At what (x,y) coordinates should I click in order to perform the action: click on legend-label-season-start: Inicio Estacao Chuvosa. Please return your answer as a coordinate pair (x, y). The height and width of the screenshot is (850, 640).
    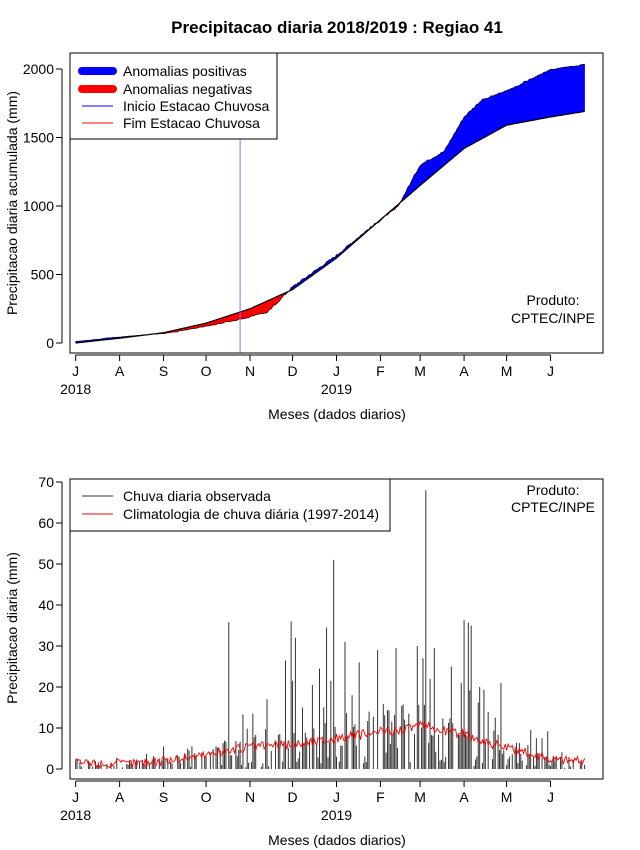
    Looking at the image, I should click on (196, 106).